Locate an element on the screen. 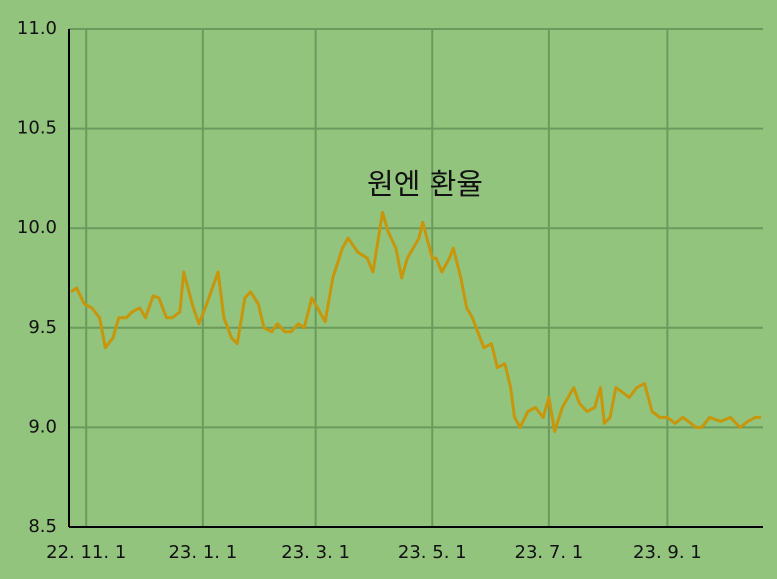 This screenshot has height=579, width=777. y-tick-label: 10.5 is located at coordinates (37, 128).